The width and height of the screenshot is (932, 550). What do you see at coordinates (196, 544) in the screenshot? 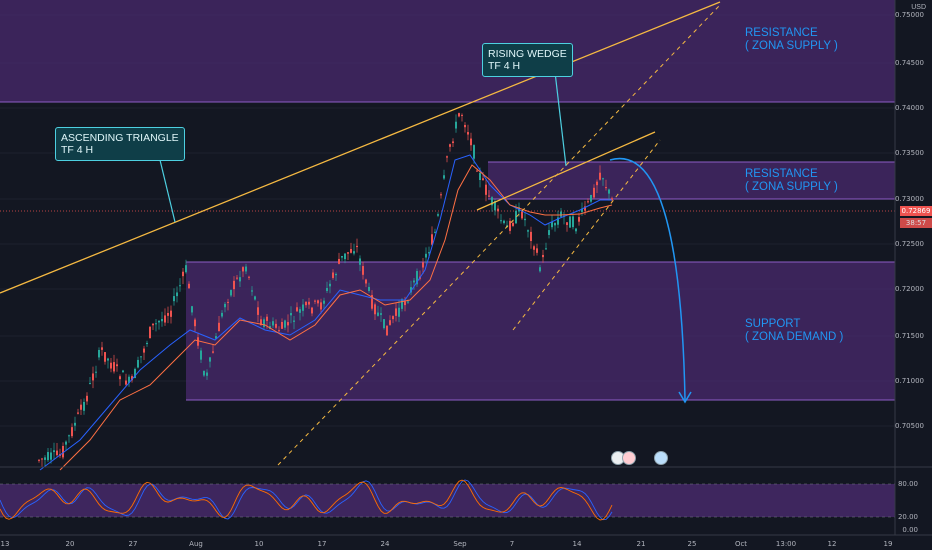
I see `time-tick: Aug` at bounding box center [196, 544].